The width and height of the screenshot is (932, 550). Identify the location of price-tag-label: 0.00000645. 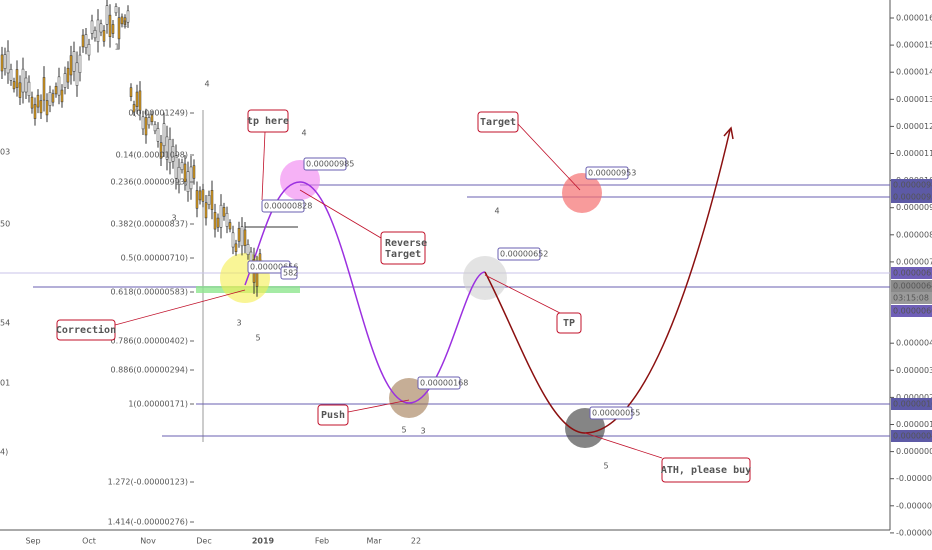
(912, 286).